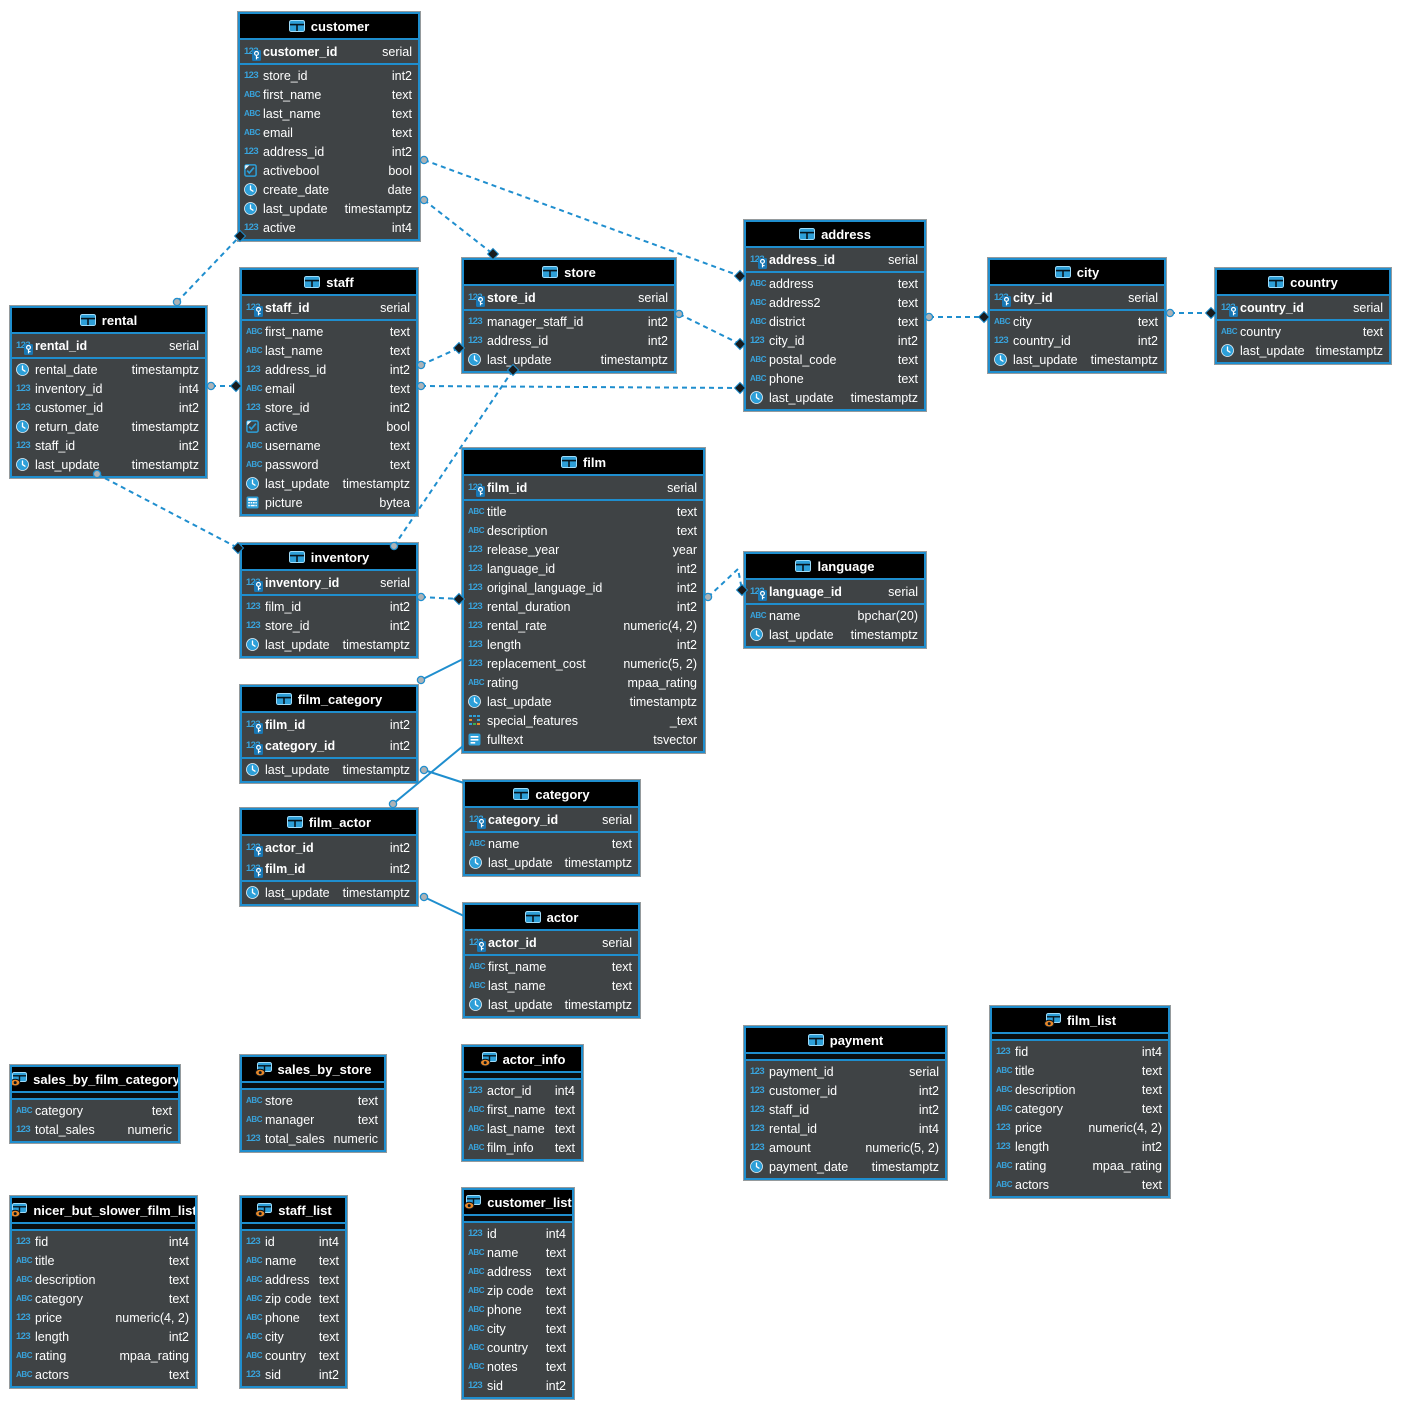  I want to click on entity-header-sales_by_film_category: sales_by_film_category, so click(95, 1080).